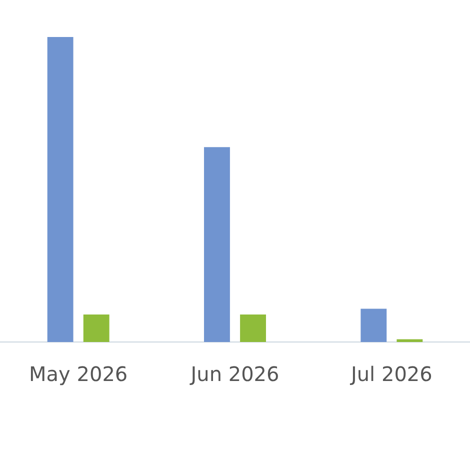  Describe the element at coordinates (234, 374) in the screenshot. I see `x-tick-label: Jun 2026` at that location.